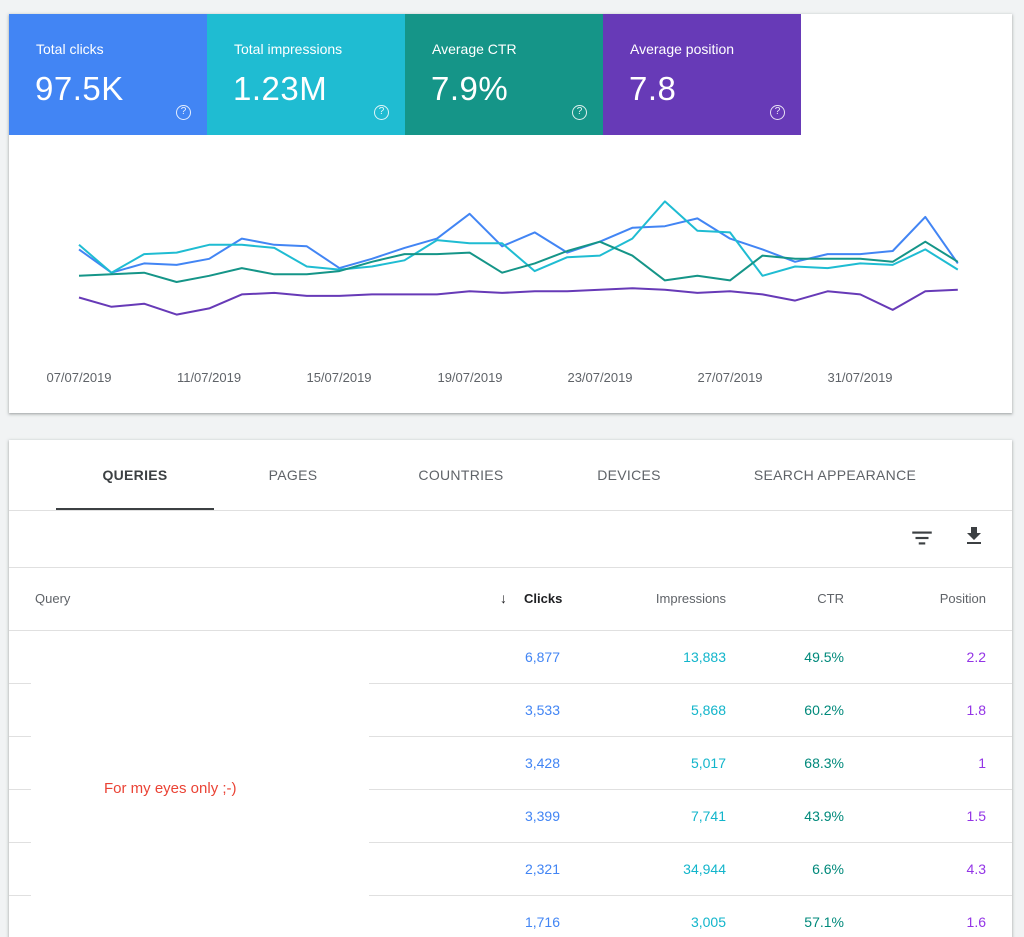  What do you see at coordinates (53, 598) in the screenshot?
I see `column-header-query: Query` at bounding box center [53, 598].